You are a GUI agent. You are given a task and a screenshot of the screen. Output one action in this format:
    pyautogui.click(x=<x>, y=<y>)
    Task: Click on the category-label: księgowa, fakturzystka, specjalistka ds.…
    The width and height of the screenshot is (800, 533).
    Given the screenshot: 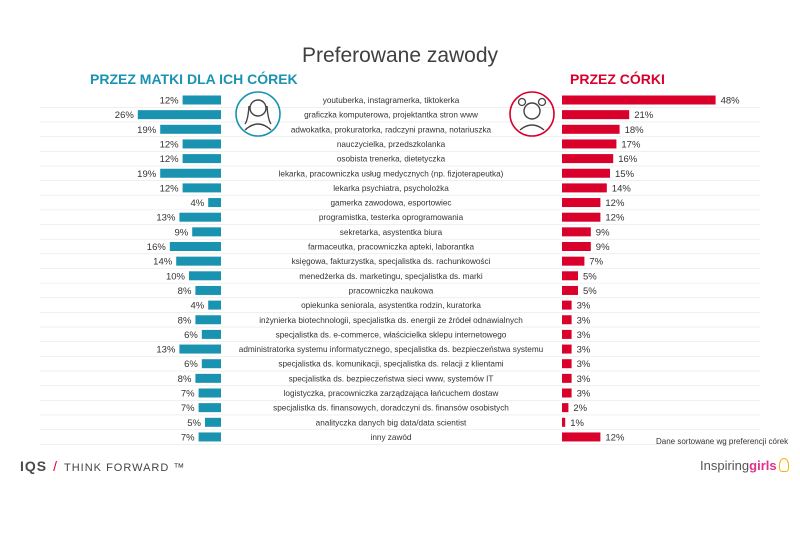 What is the action you would take?
    pyautogui.click(x=391, y=261)
    